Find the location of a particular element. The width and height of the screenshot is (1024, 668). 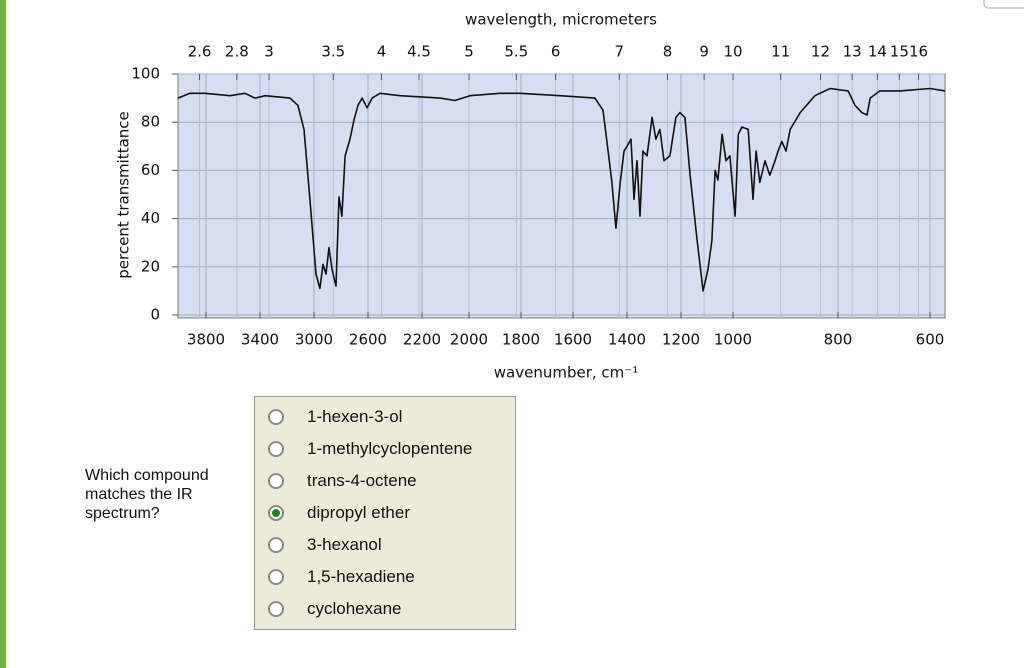

x2-tick-label: 15 is located at coordinates (899, 52).